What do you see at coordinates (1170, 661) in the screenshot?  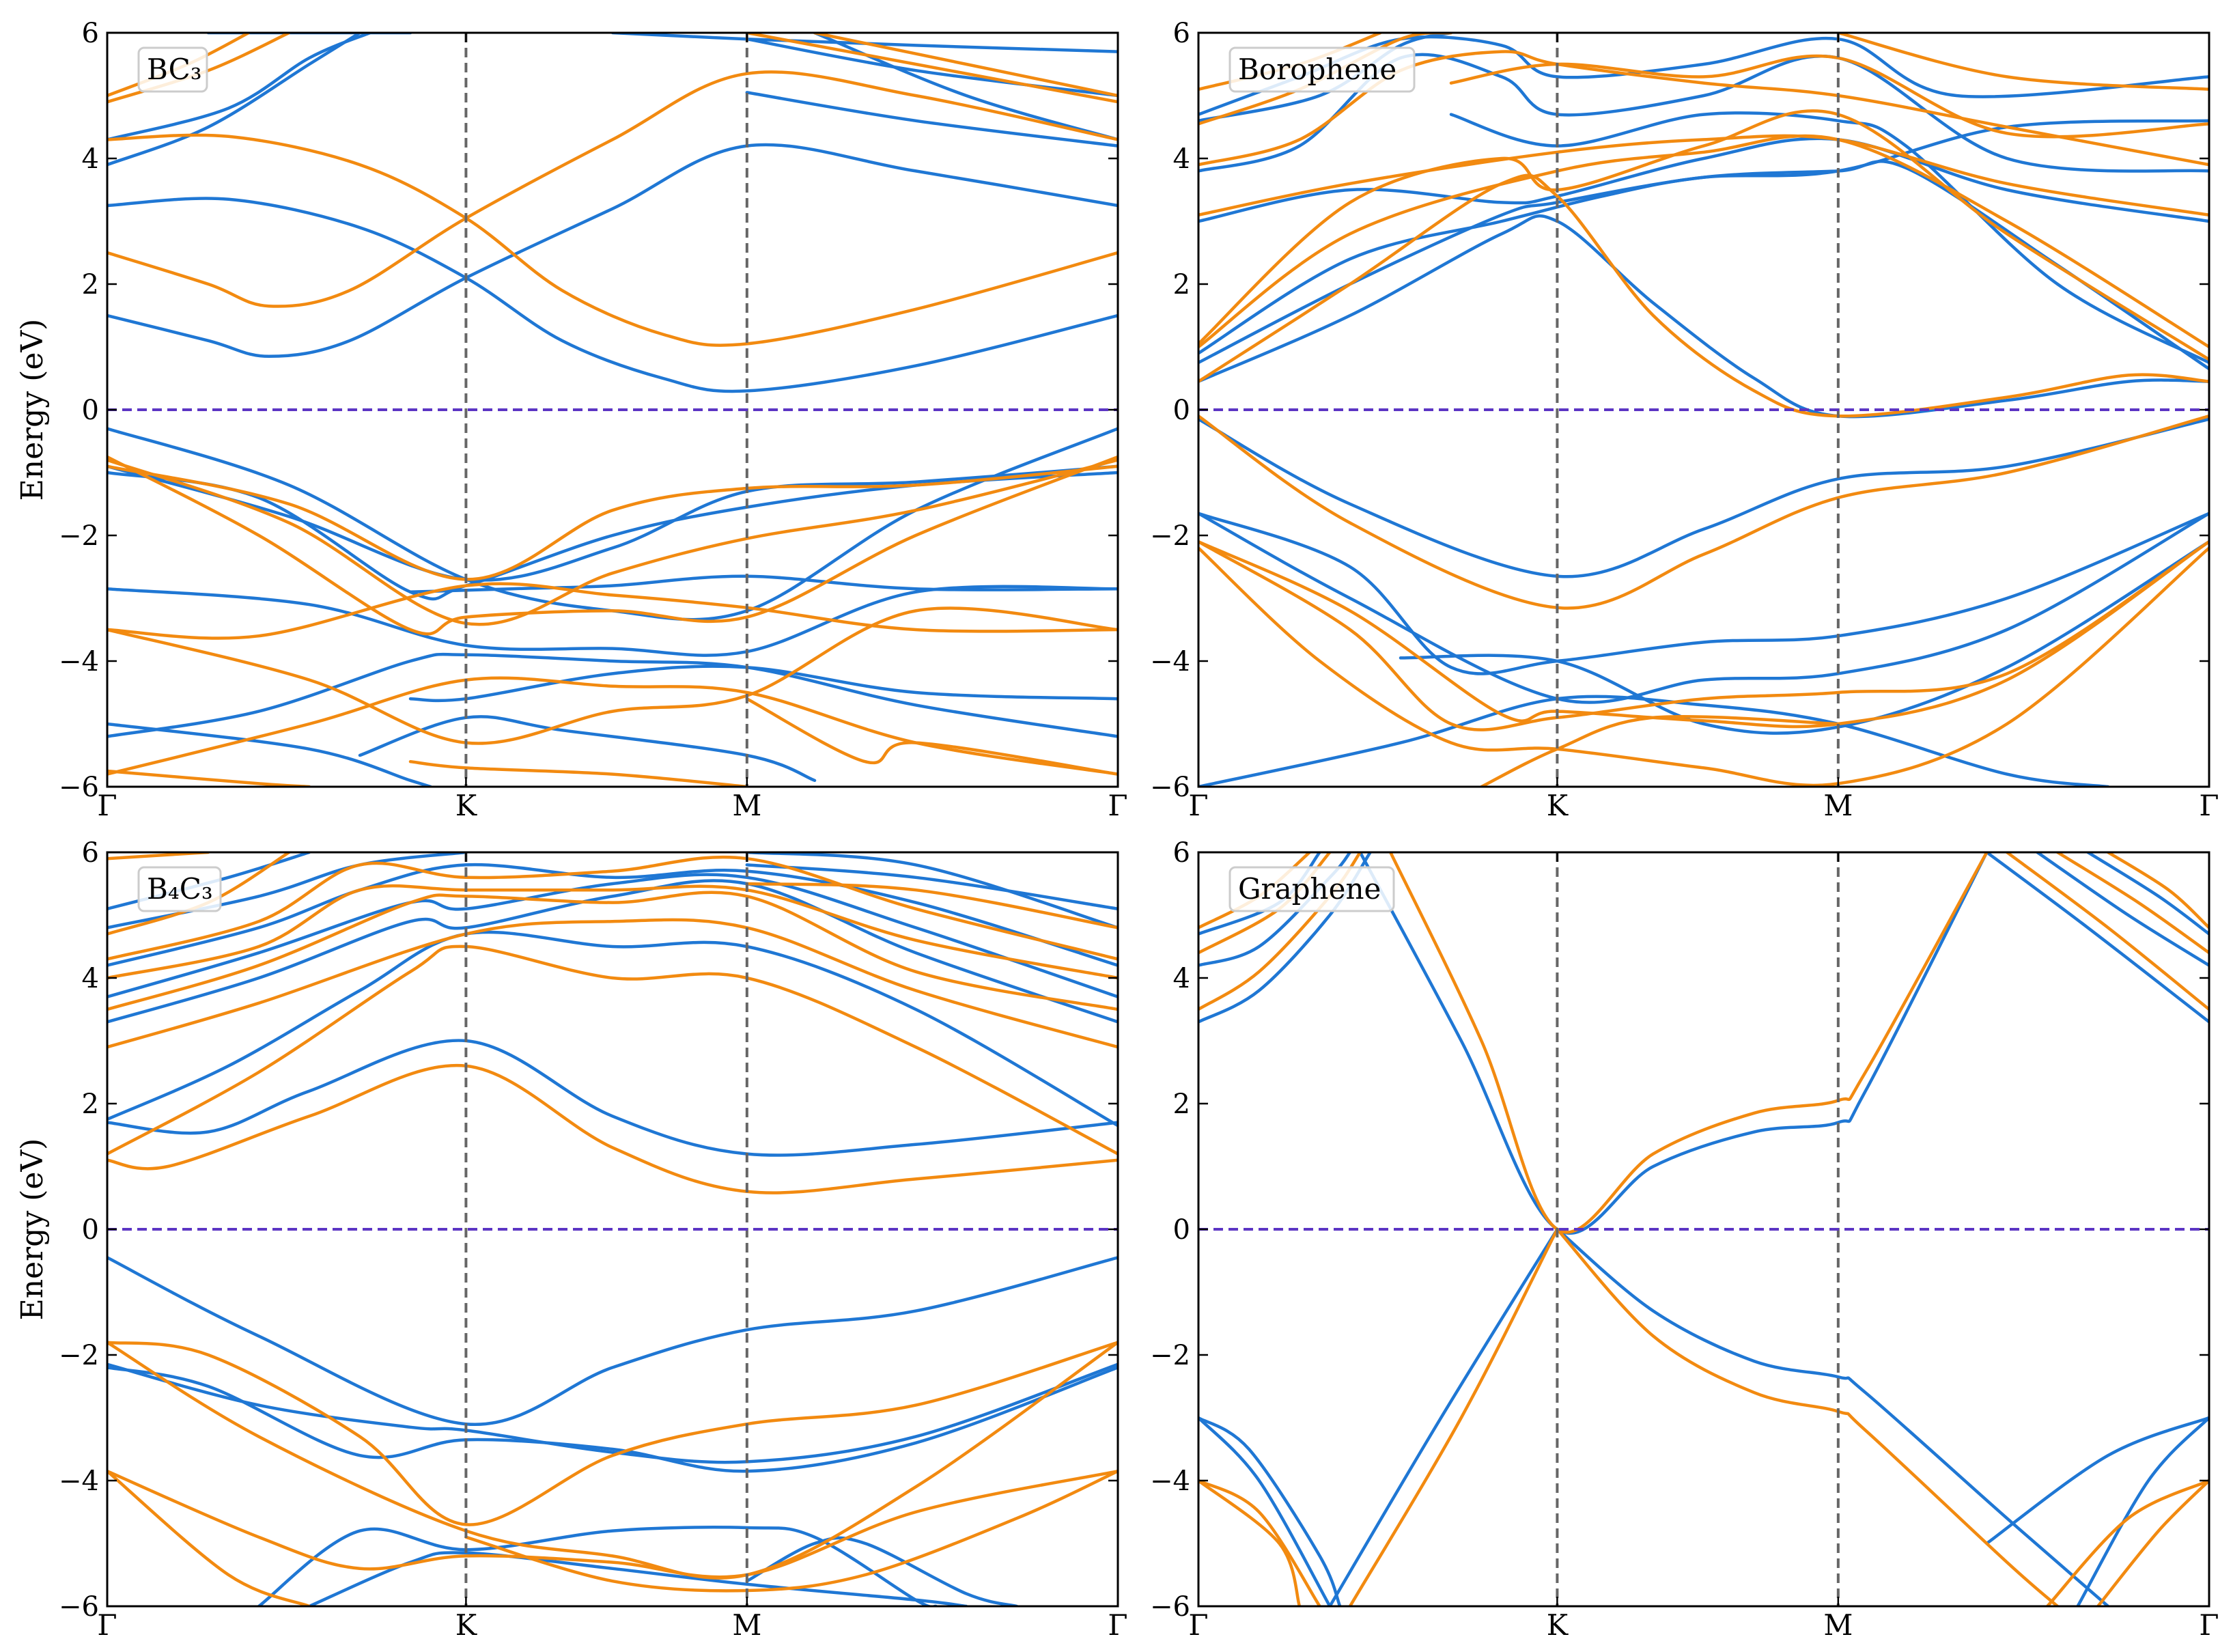 I see `y-tick-label: −4` at bounding box center [1170, 661].